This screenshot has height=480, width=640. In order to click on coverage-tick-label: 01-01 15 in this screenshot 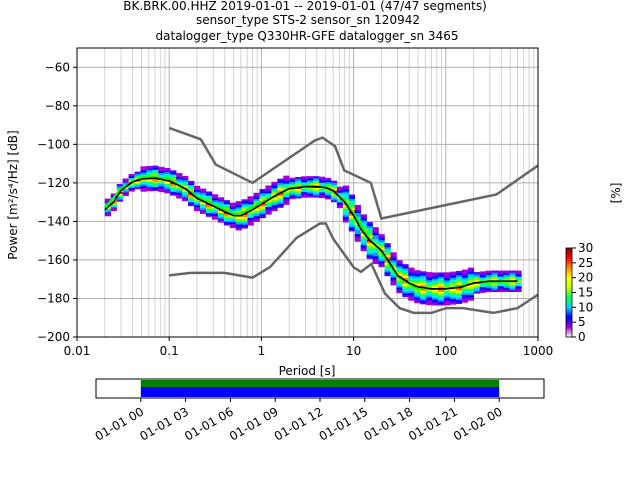, I will do `click(344, 423)`.